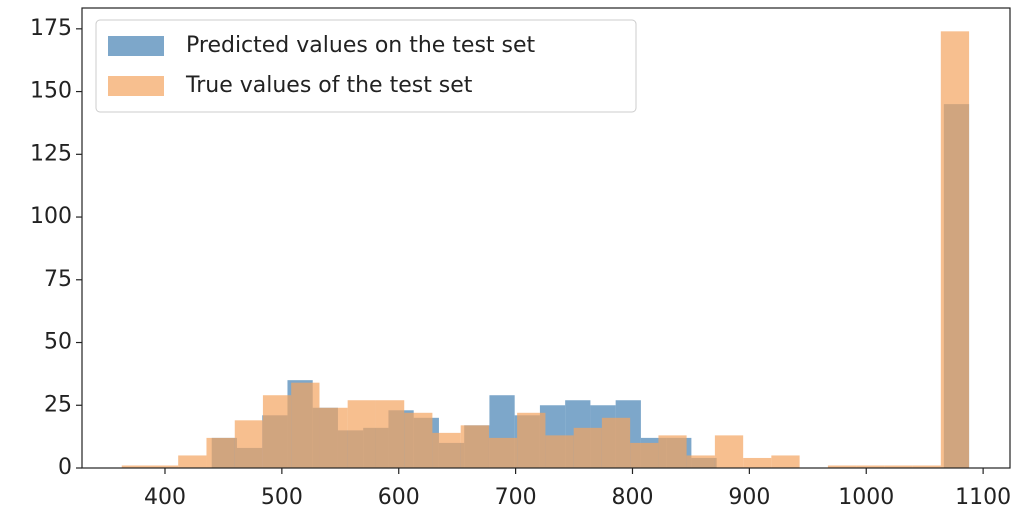  I want to click on legend-label: True values of the test set, so click(329, 85).